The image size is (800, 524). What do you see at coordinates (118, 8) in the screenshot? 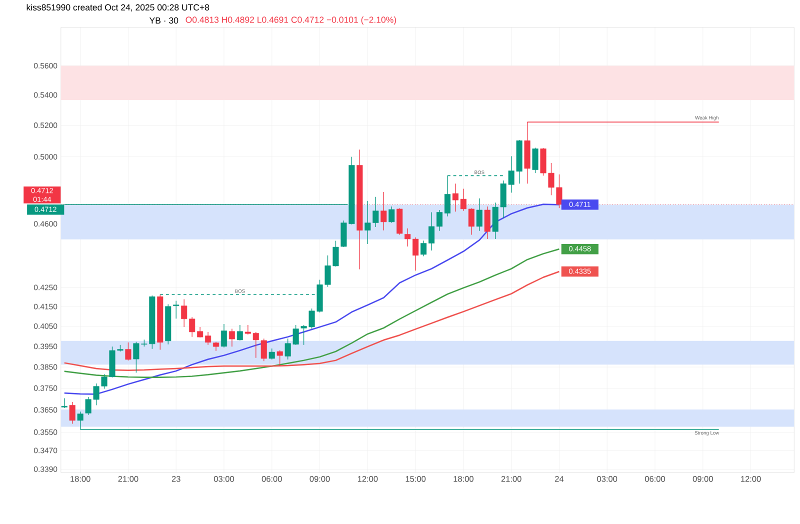
I see `text: kiss851990 created Oct 24, 2025 00:28 UTC+8` at bounding box center [118, 8].